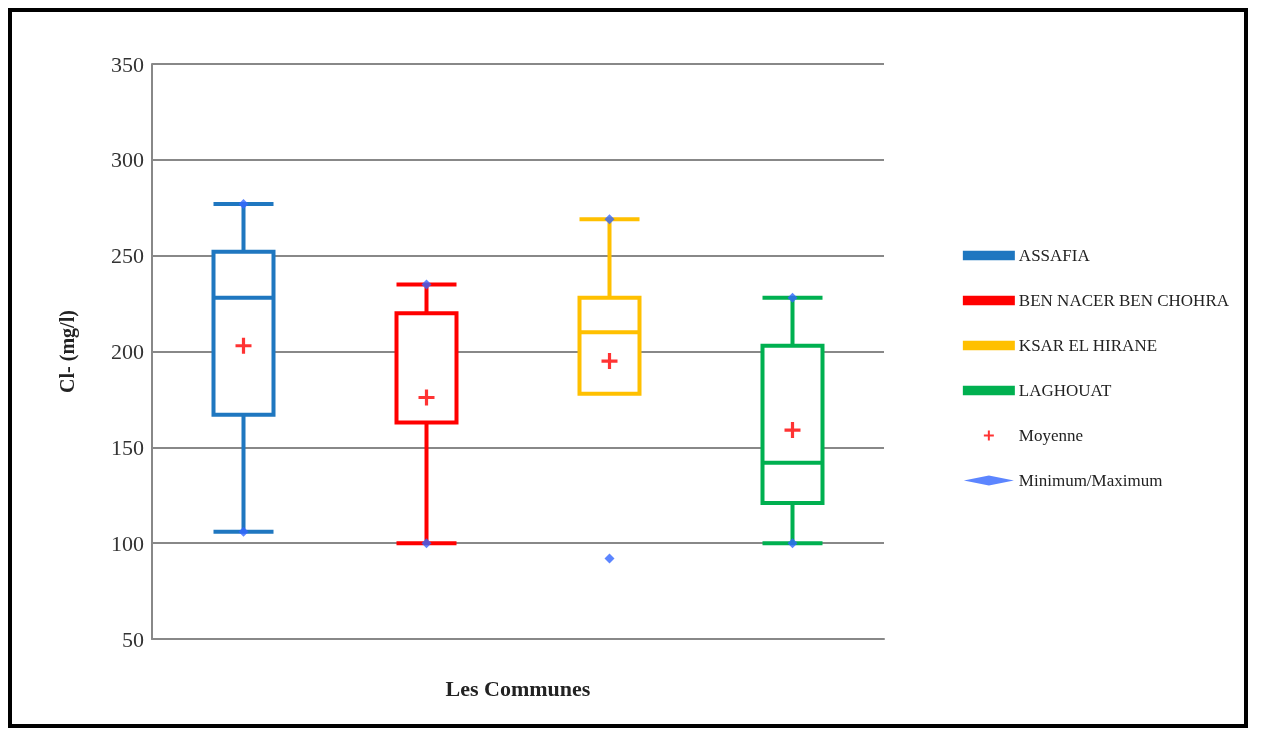  What do you see at coordinates (127, 64) in the screenshot?
I see `y-tick-label: 350` at bounding box center [127, 64].